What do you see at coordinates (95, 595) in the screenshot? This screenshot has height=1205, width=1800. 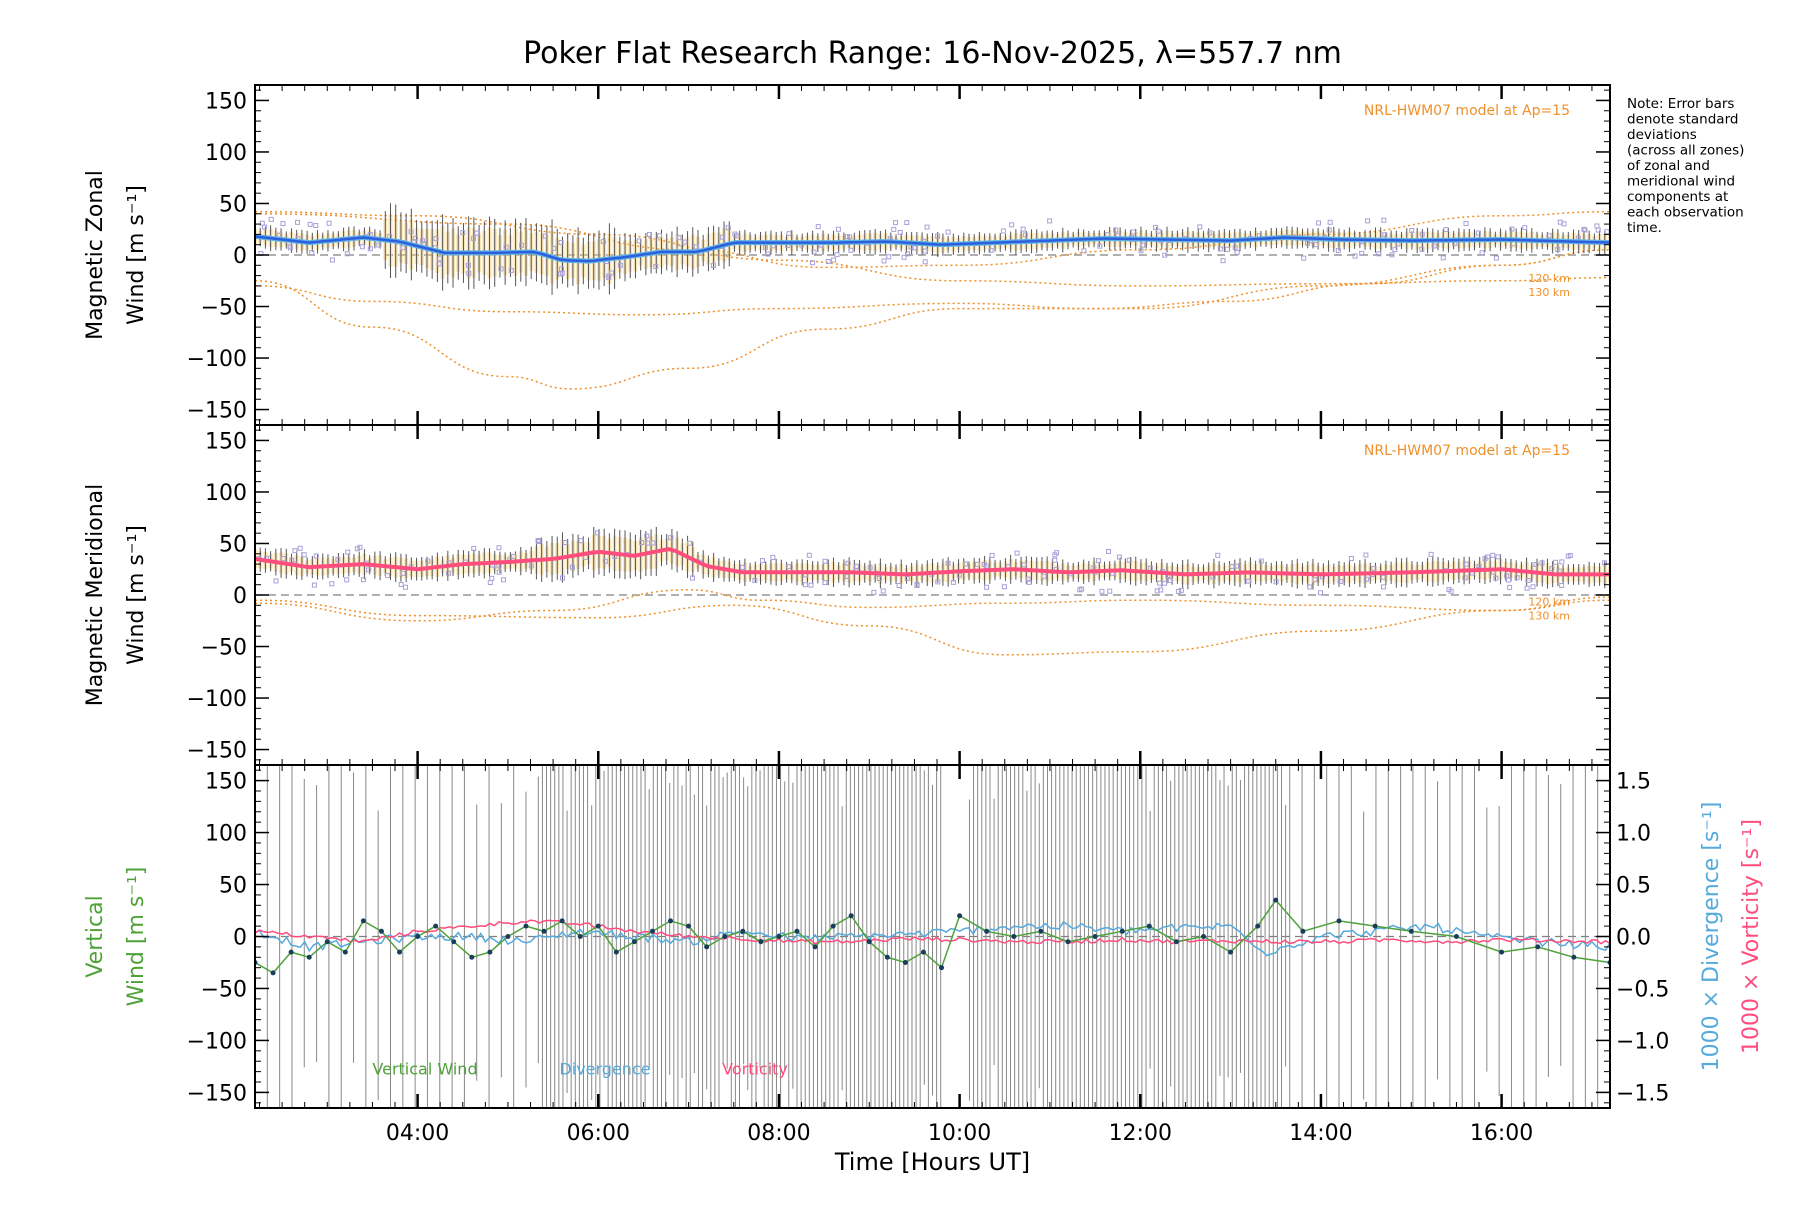 I see `y-title-line1: Magnetic Meridional` at bounding box center [95, 595].